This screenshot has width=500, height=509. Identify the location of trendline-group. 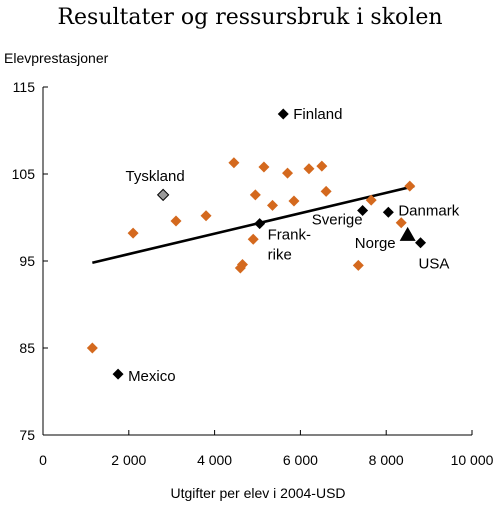
(253, 224).